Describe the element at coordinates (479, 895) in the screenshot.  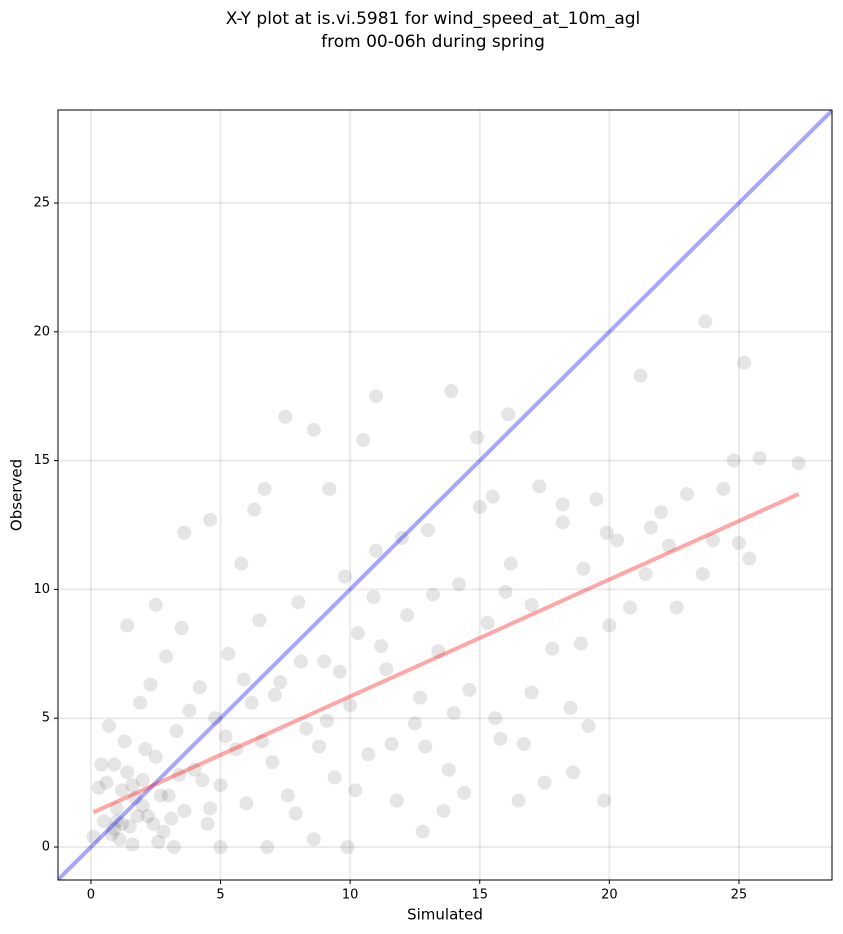
I see `x-tick-label: 15` at that location.